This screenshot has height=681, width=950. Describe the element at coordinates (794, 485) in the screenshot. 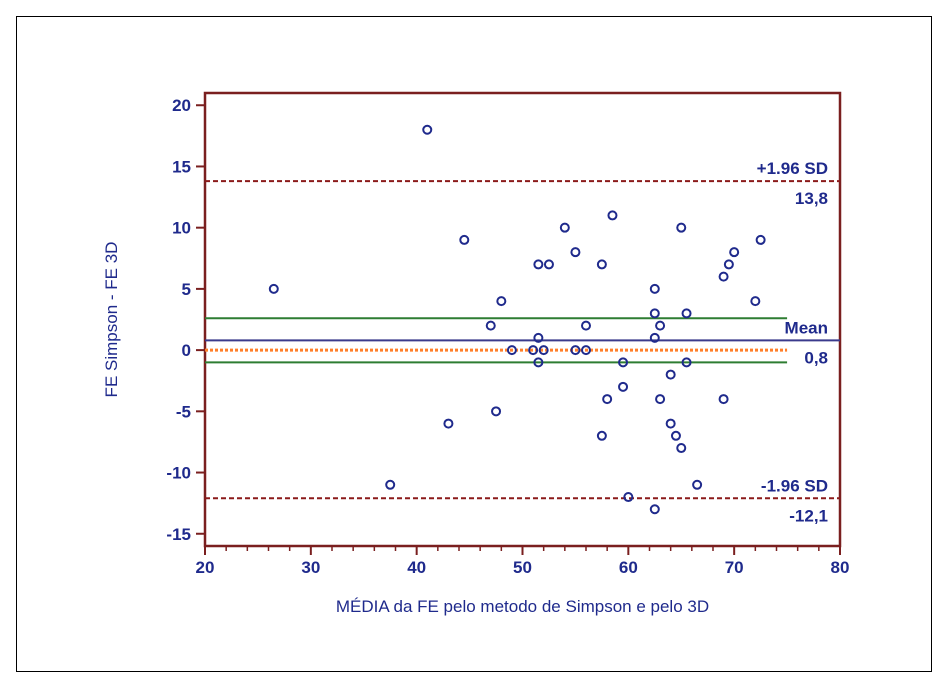

I see `lower-loa-label: -1.96 SD` at that location.